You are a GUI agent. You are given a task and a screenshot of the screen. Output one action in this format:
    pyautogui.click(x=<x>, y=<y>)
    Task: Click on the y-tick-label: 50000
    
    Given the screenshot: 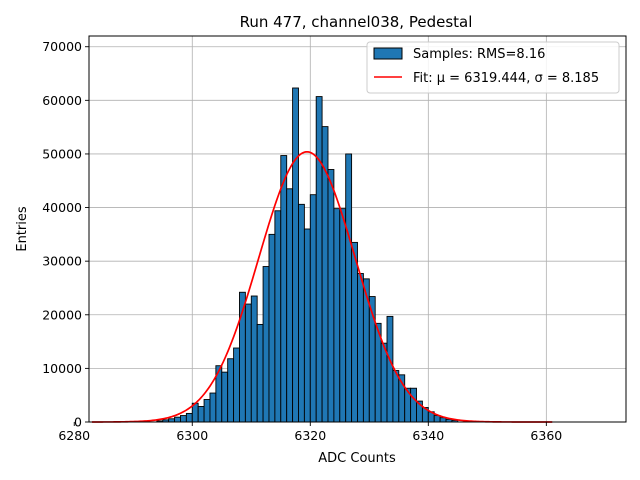 What is the action you would take?
    pyautogui.click(x=62, y=153)
    